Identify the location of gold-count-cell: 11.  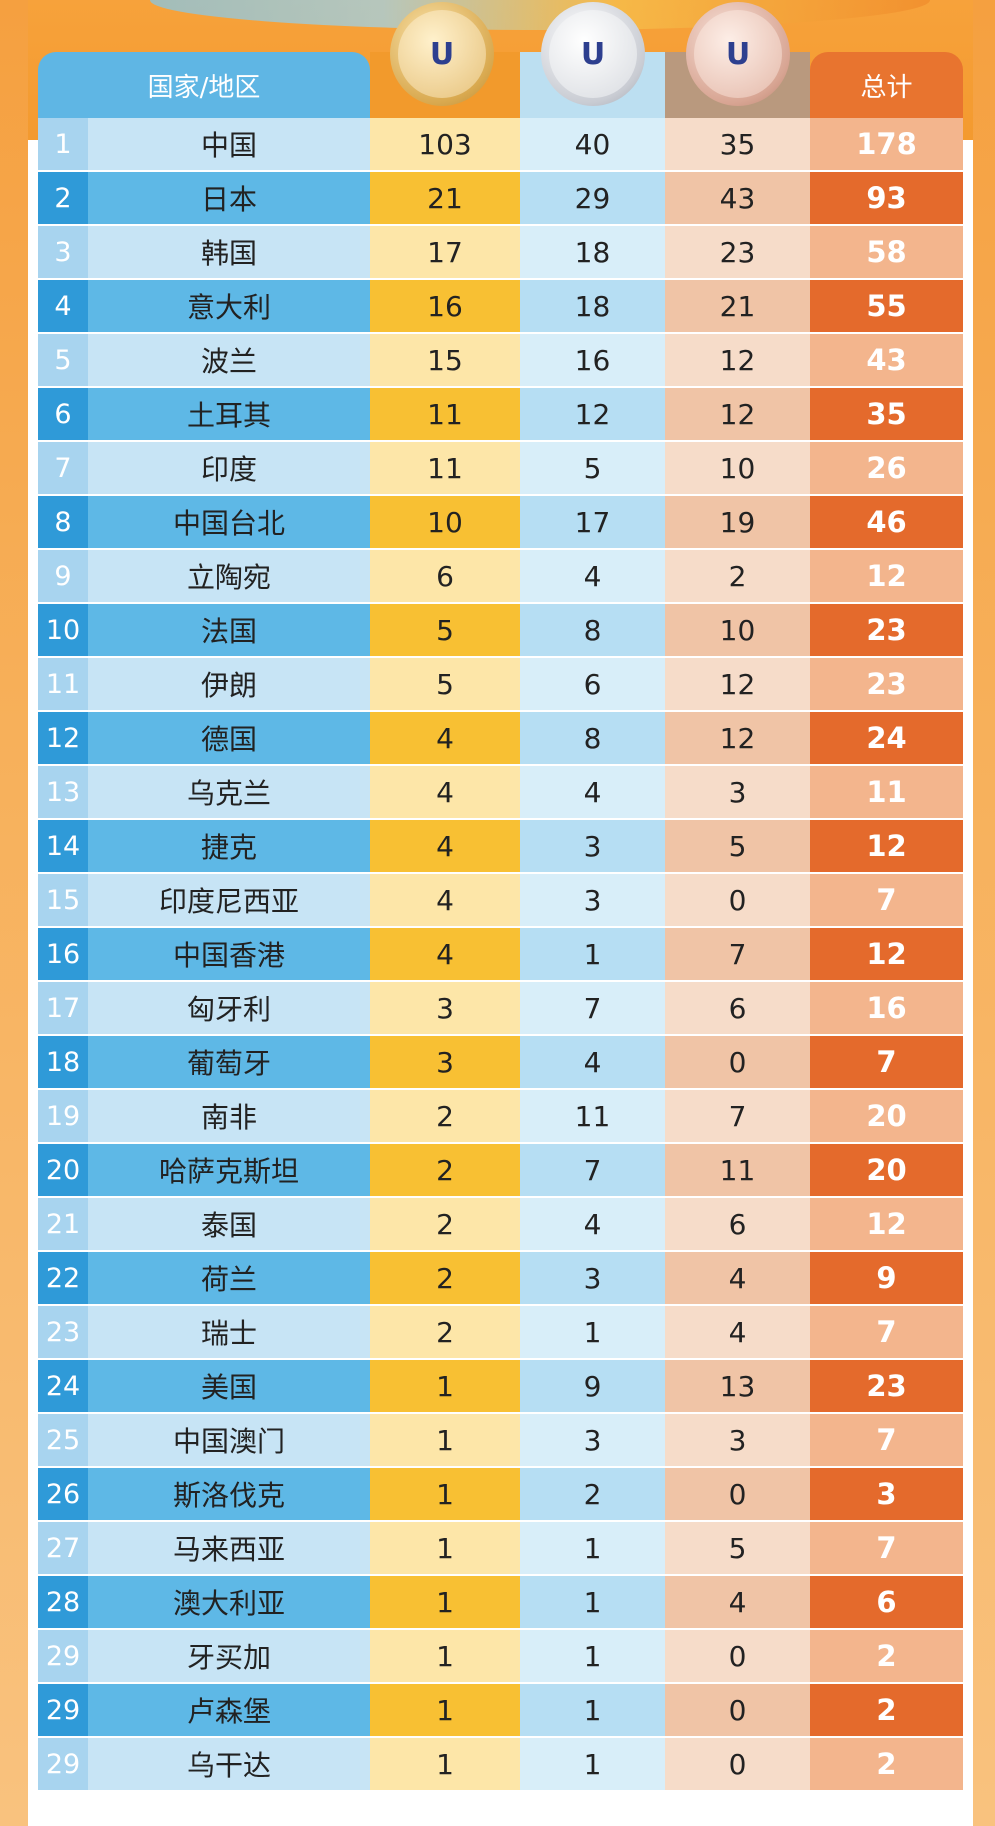
(445, 468).